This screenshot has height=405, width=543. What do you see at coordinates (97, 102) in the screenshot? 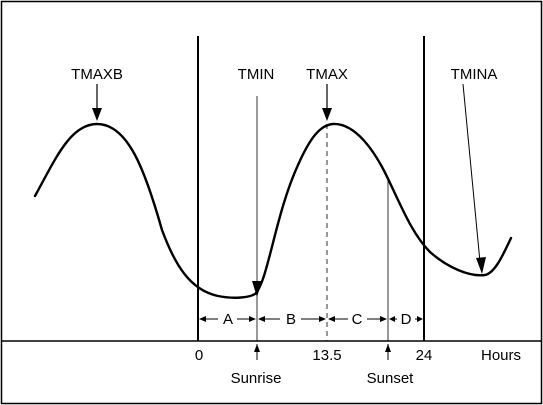
I see `tmaxb-arrow` at bounding box center [97, 102].